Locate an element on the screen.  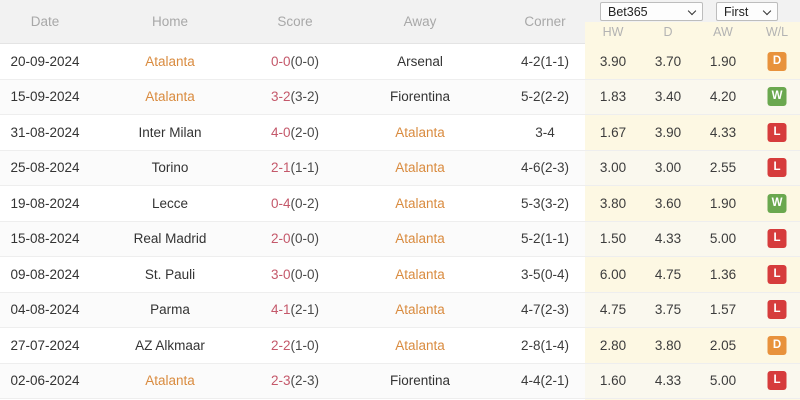
away-team-name: Fiorentina is located at coordinates (420, 381).